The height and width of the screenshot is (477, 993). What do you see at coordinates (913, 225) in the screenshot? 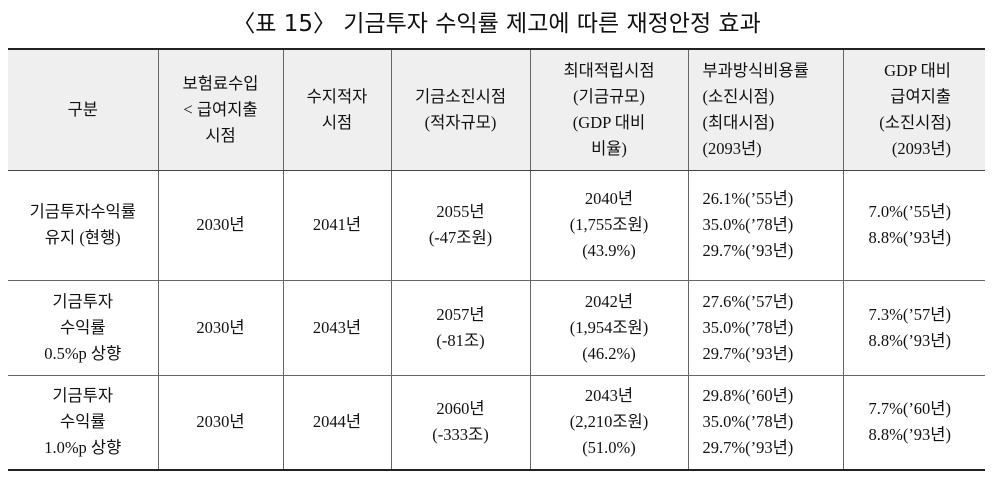
I see `table-cell: 7.0%(’55년) 8.8%(’93년)` at bounding box center [913, 225].